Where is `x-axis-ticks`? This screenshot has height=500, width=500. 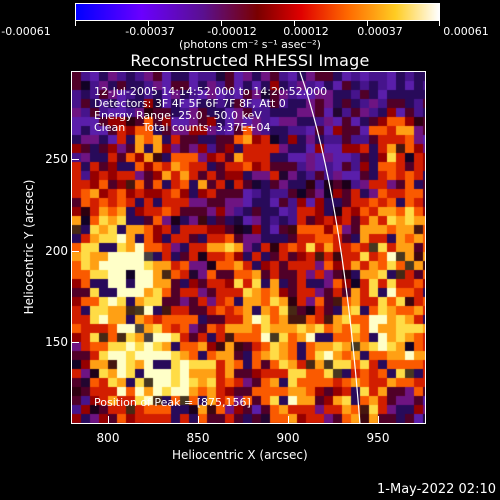 x-axis-ticks is located at coordinates (249, 420).